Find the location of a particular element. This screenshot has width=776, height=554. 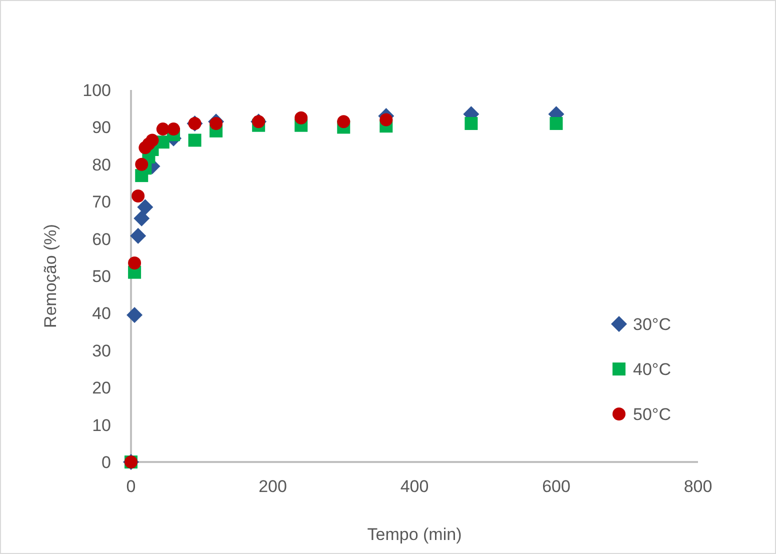

y-tick-label: 50 is located at coordinates (101, 276).